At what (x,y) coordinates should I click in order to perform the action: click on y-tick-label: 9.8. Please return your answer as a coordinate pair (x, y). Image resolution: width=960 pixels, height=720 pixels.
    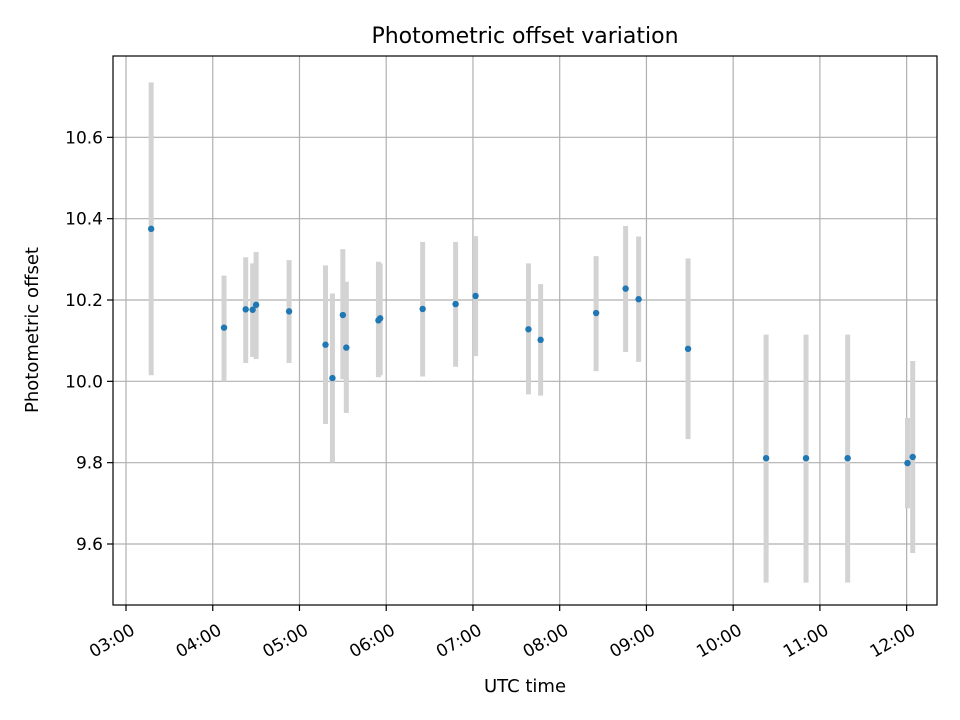
    Looking at the image, I should click on (89, 464).